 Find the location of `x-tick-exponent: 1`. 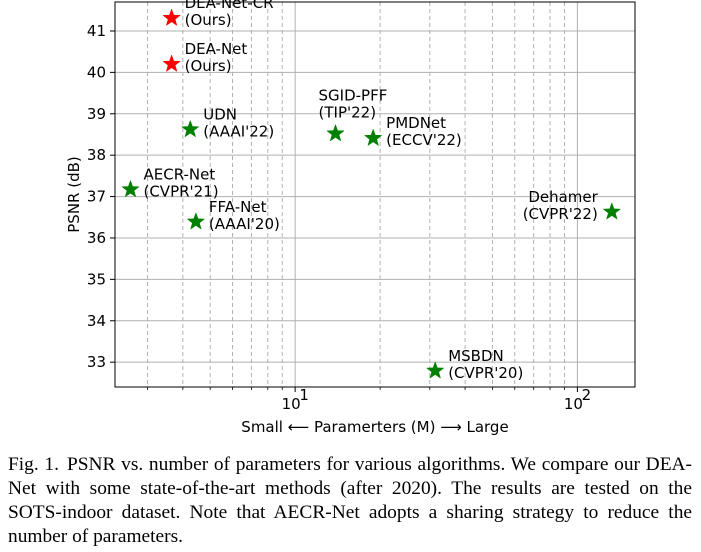

x-tick-exponent: 1 is located at coordinates (304, 395).